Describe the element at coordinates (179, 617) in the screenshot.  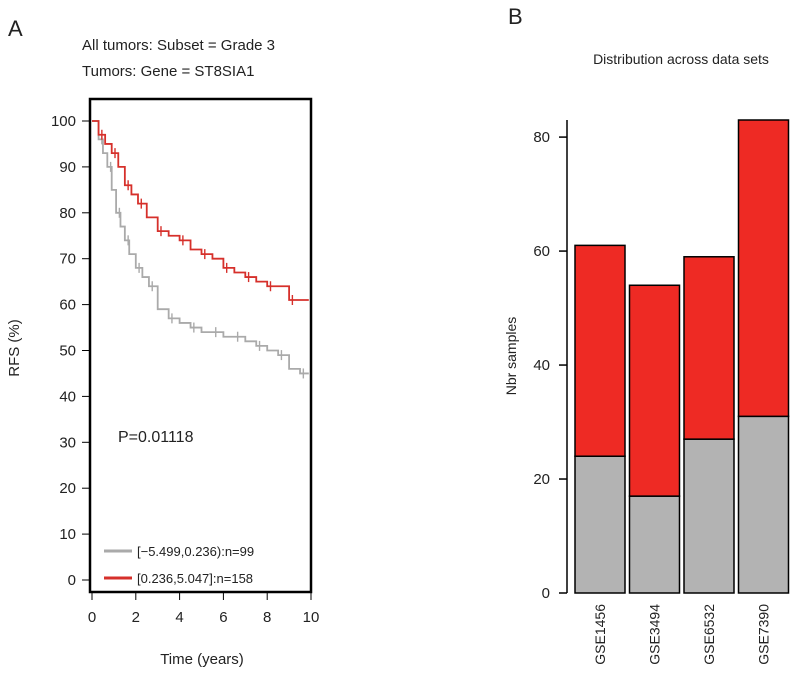
I see `x-tick-label: 4` at that location.